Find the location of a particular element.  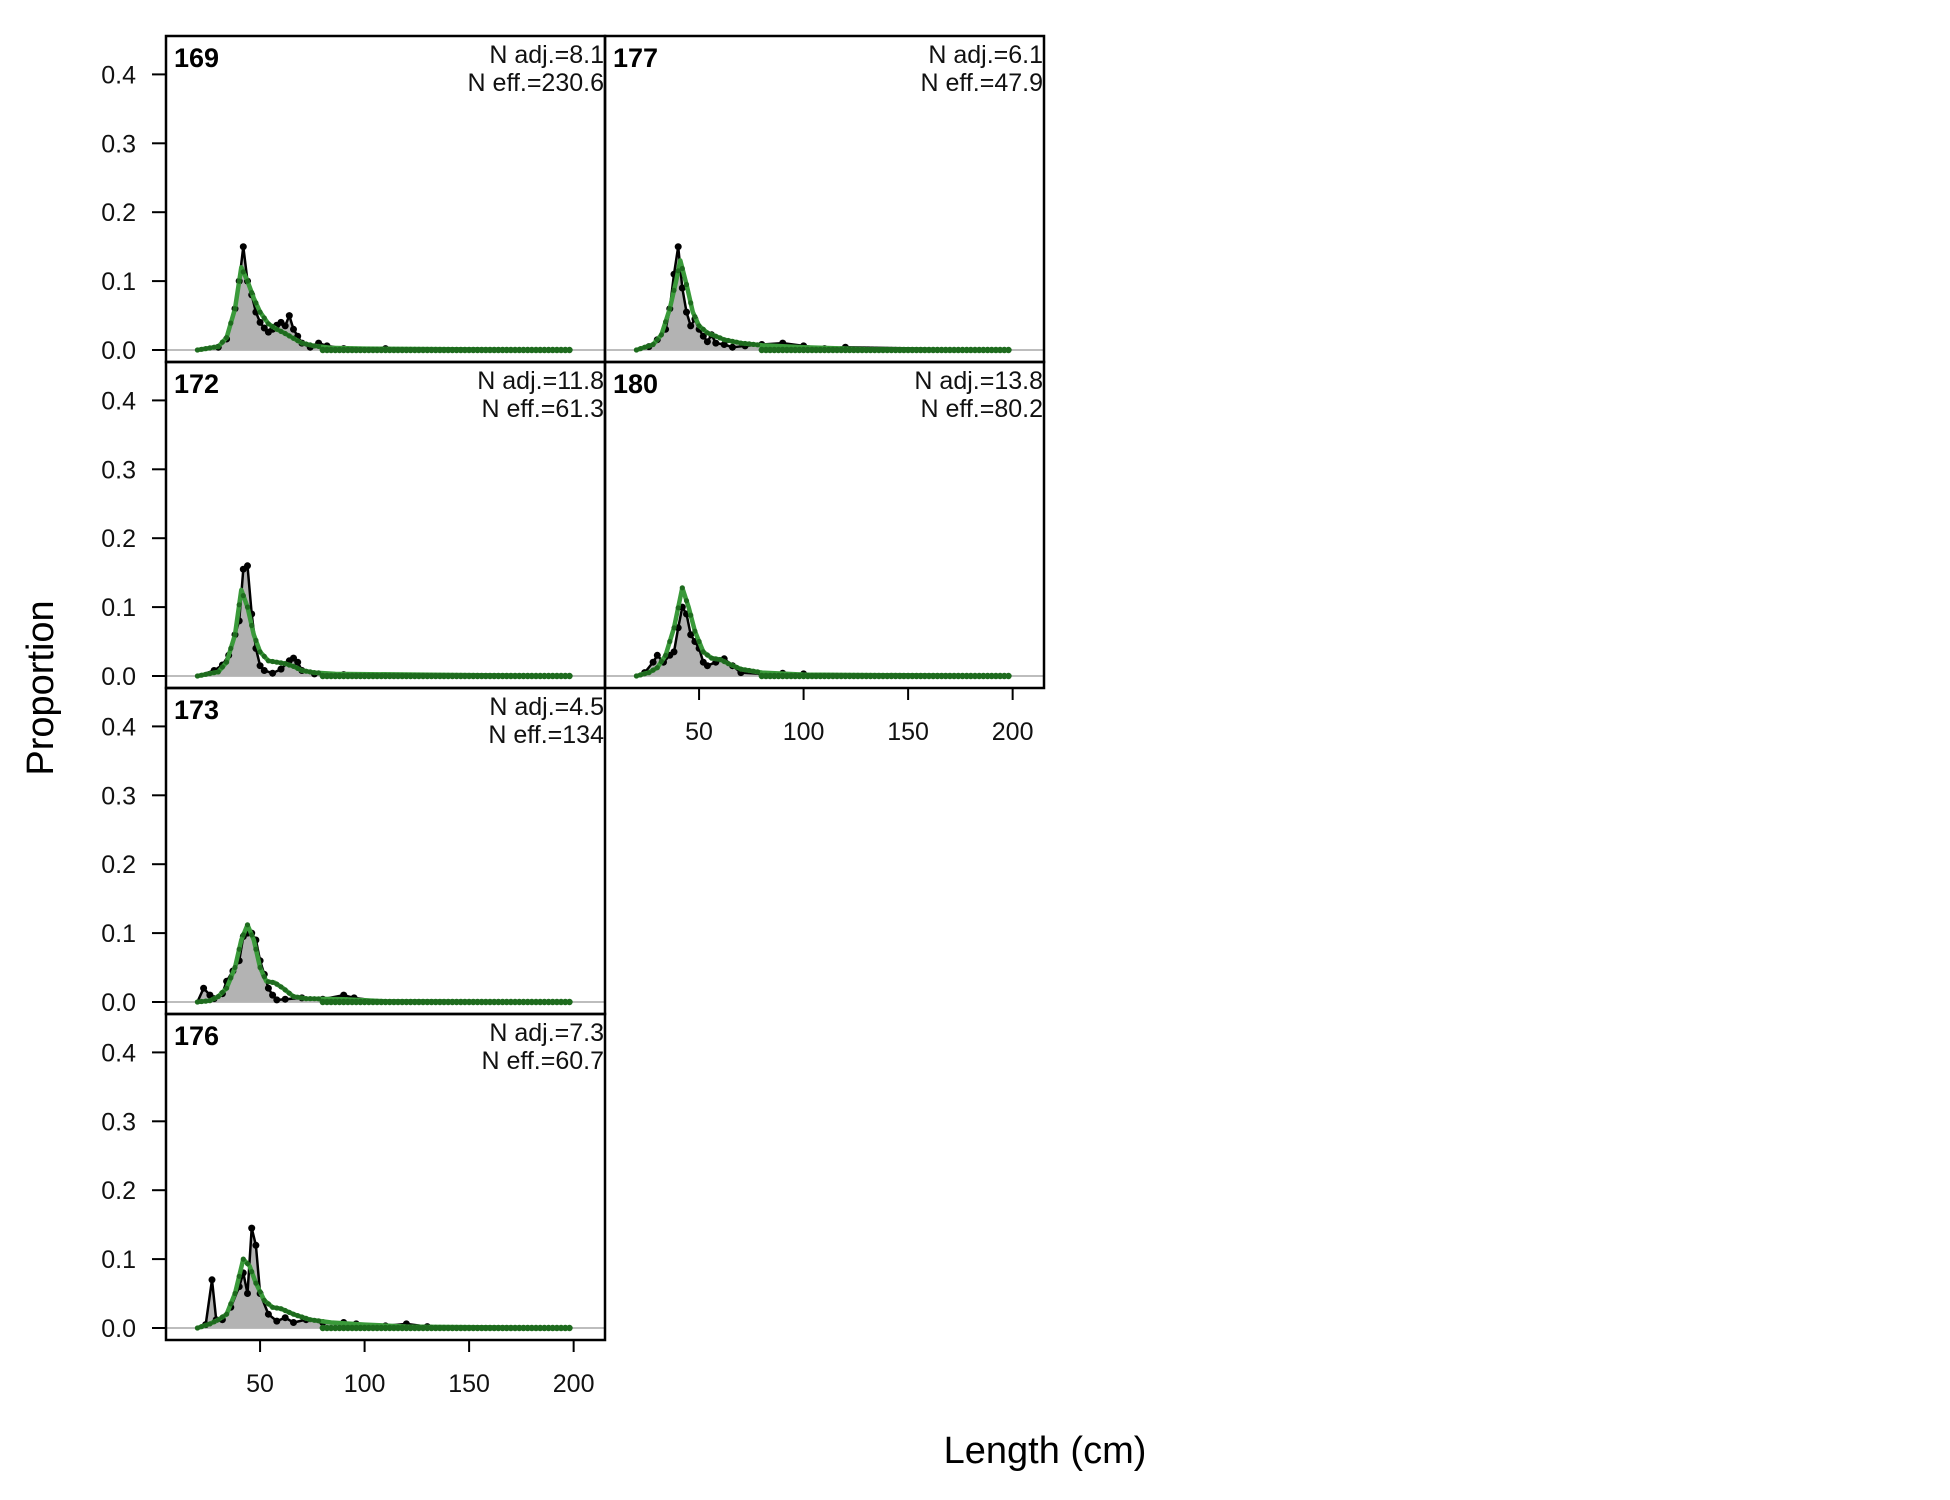

panel-label: 177 is located at coordinates (635, 58).